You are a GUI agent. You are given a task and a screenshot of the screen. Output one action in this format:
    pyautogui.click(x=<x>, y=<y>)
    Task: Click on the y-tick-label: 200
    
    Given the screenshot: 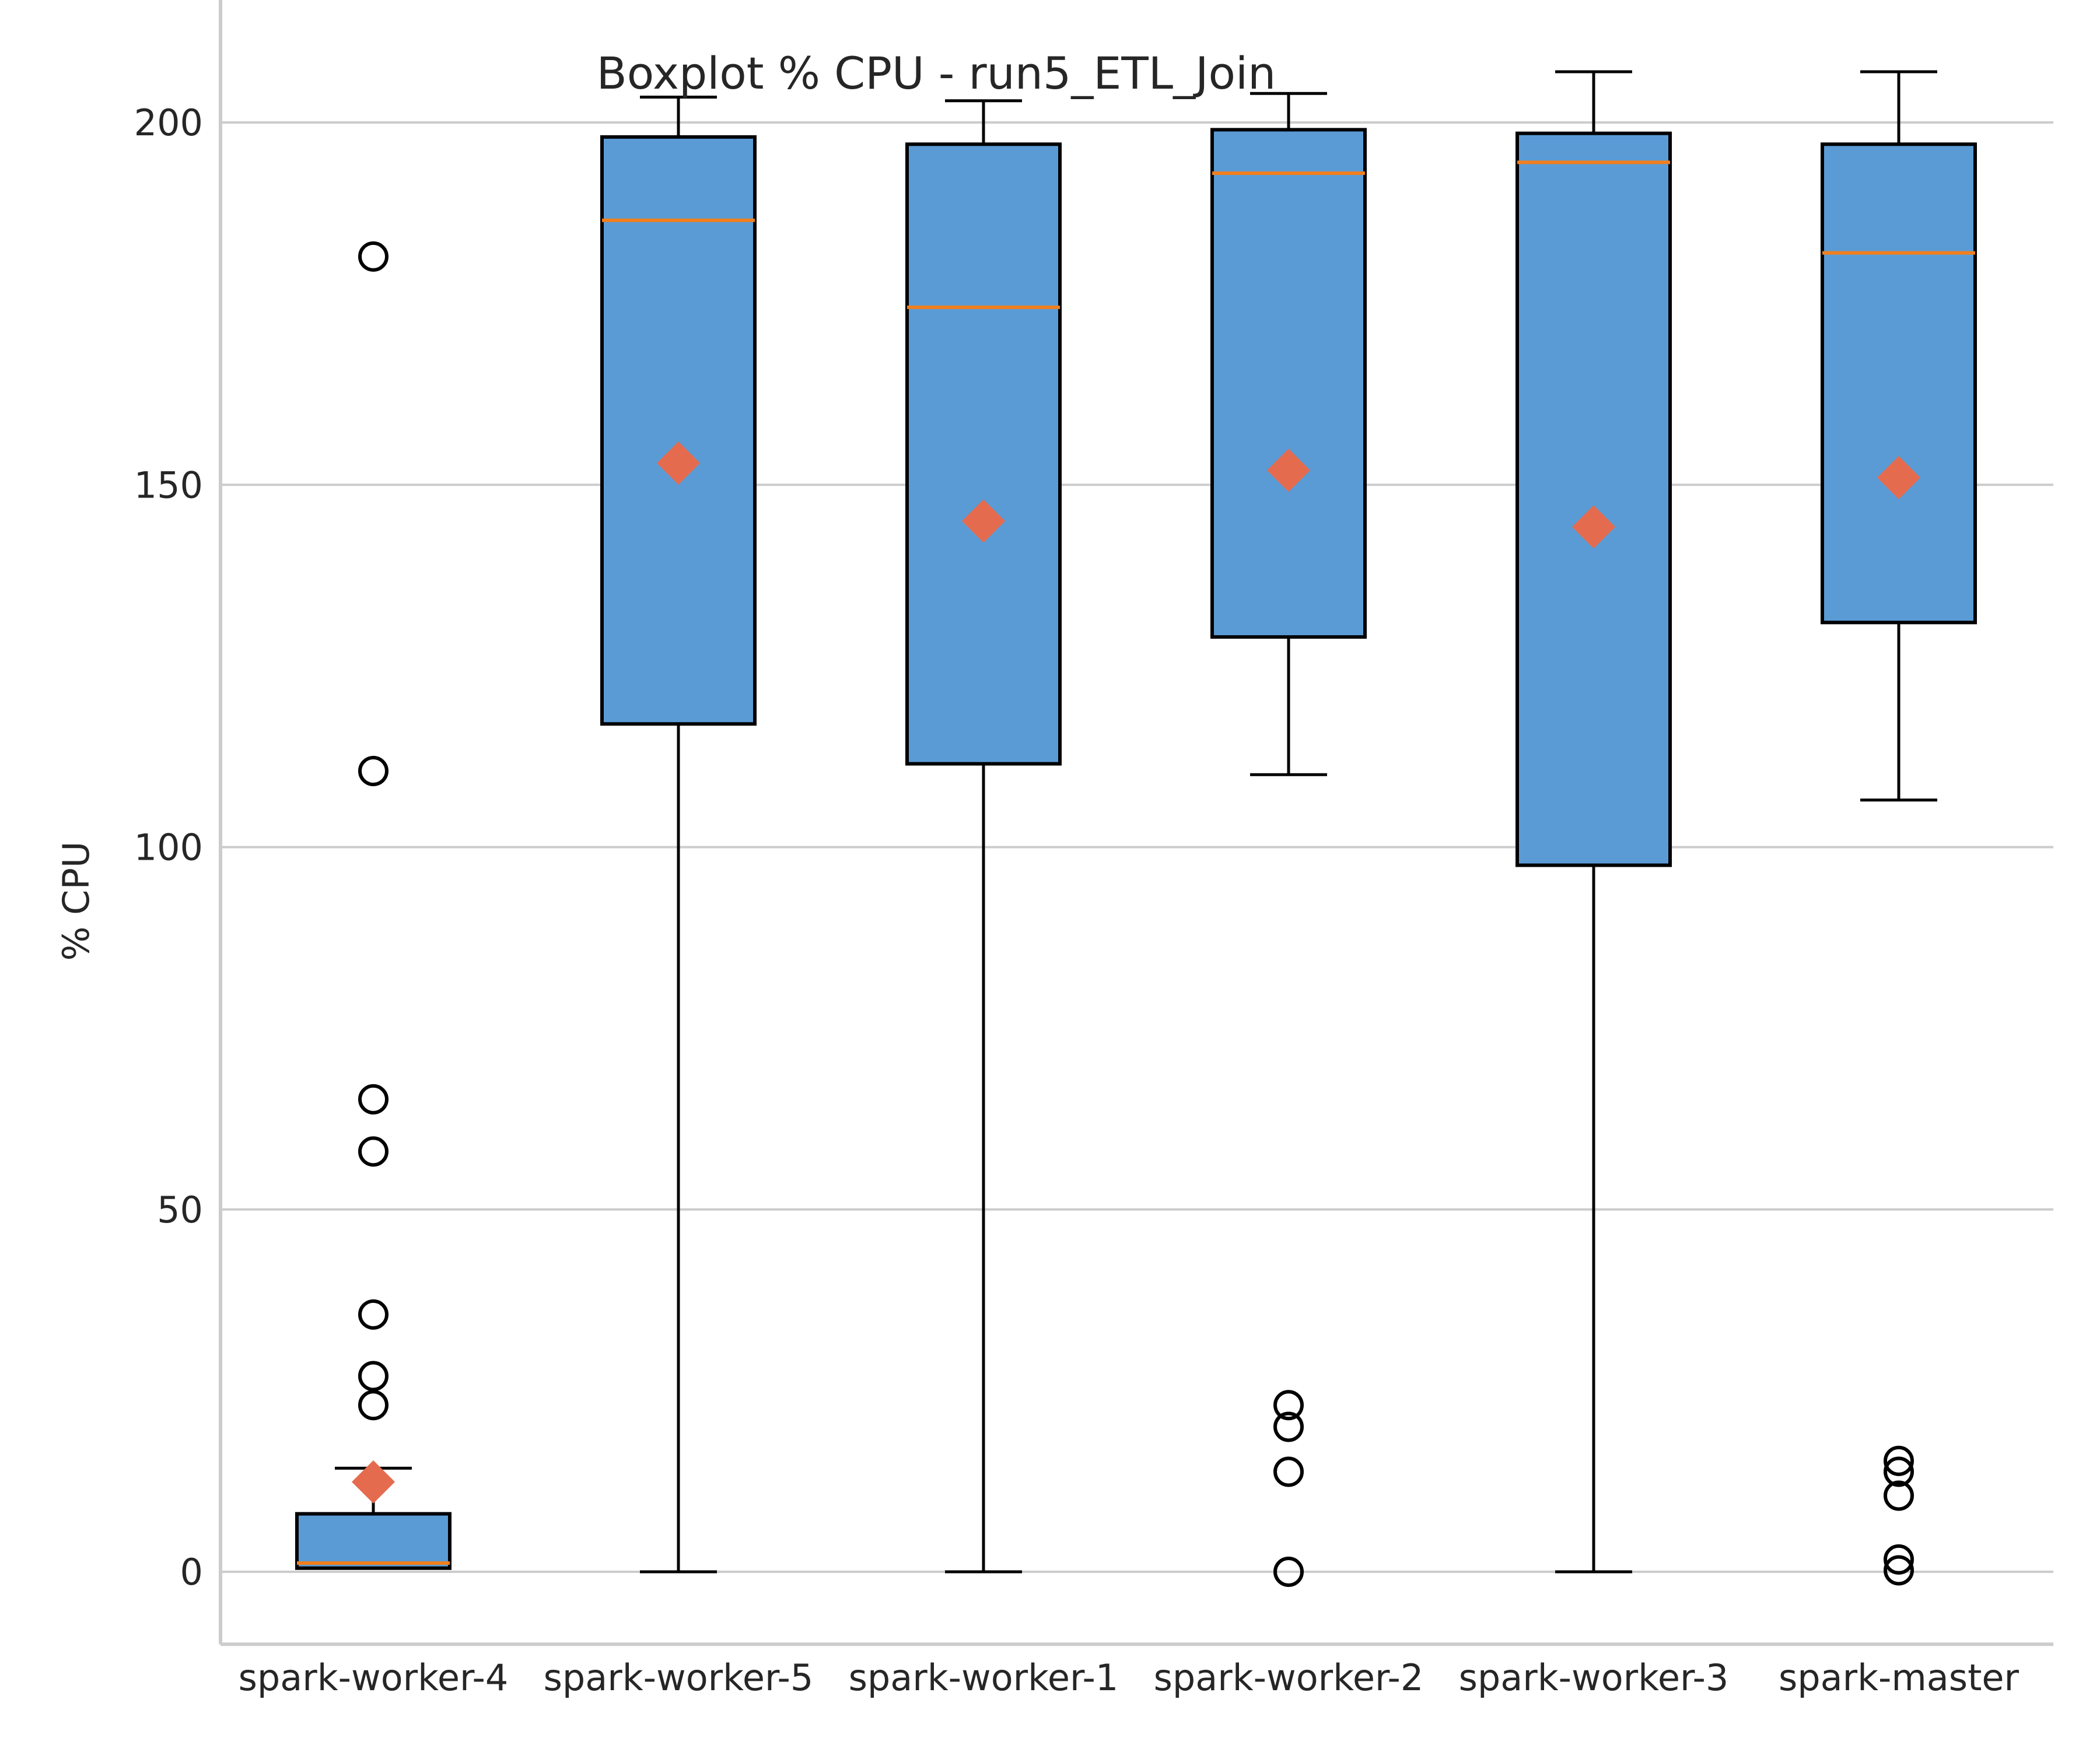 What is the action you would take?
    pyautogui.click(x=168, y=123)
    